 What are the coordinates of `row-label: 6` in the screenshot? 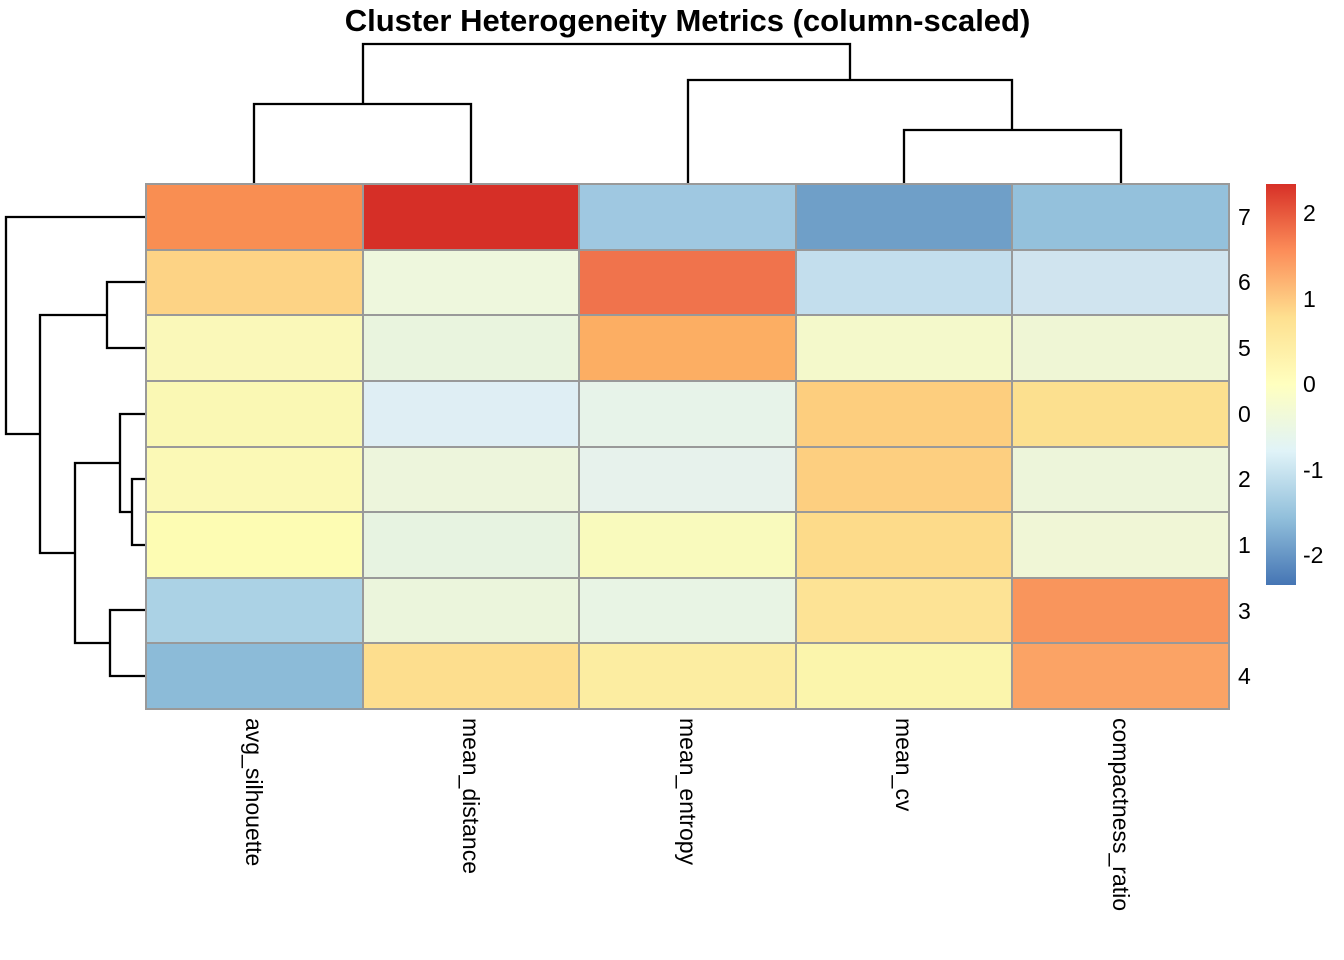 It's located at (1244, 282).